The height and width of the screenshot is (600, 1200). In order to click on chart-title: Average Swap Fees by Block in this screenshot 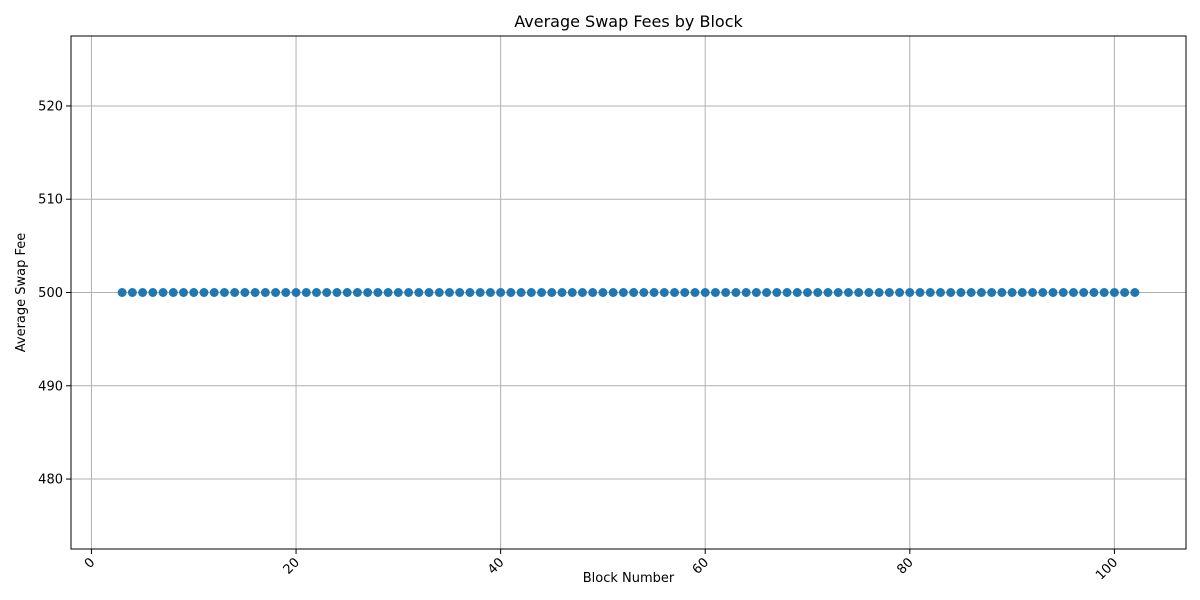, I will do `click(628, 21)`.